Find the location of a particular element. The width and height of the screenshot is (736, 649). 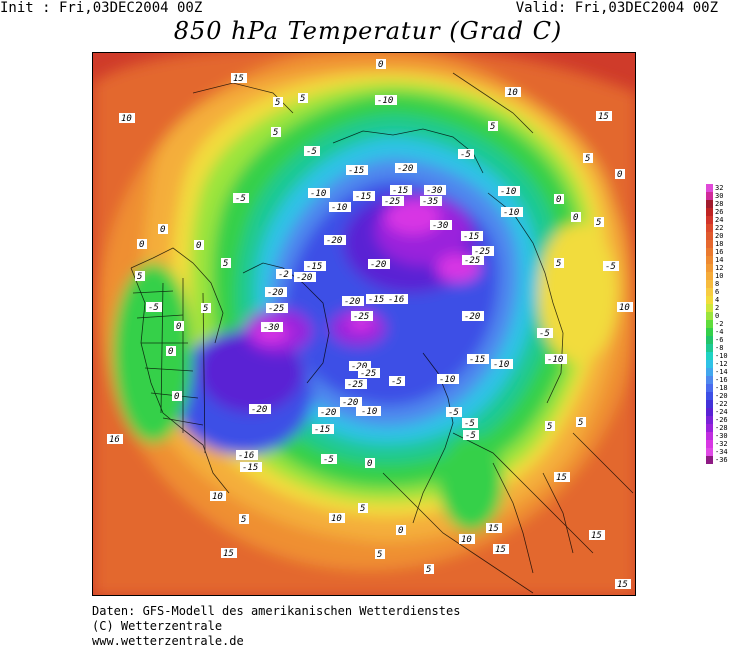

color-legend-label: -6 is located at coordinates (719, 340).